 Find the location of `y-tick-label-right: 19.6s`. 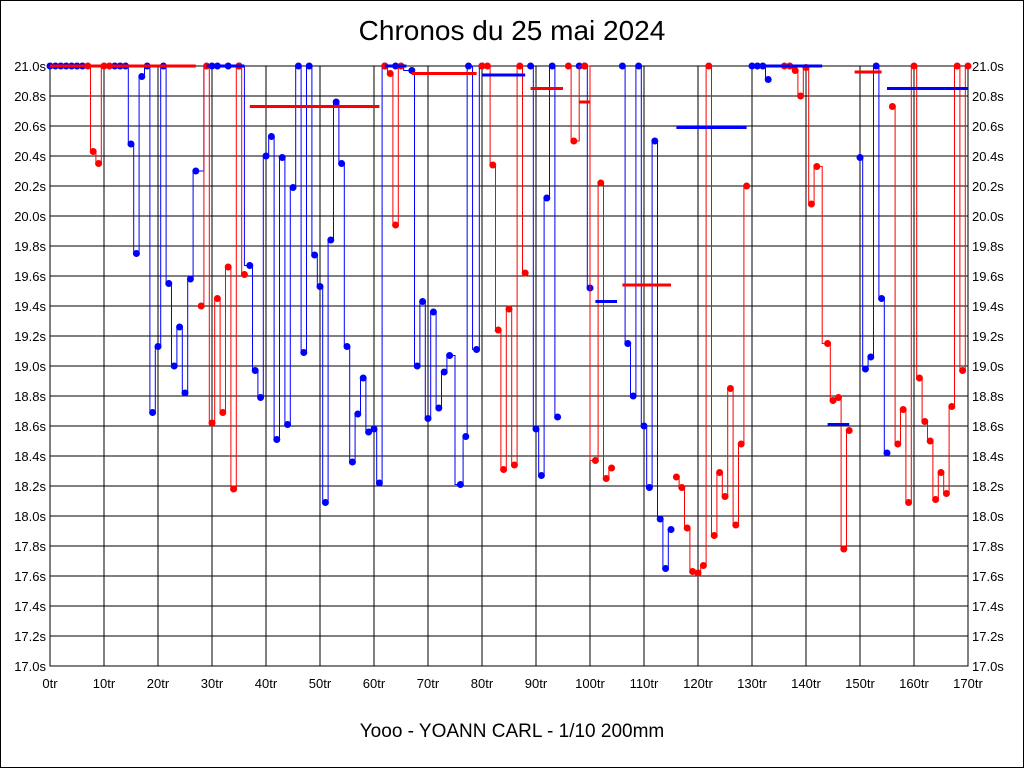

y-tick-label-right: 19.6s is located at coordinates (988, 276).